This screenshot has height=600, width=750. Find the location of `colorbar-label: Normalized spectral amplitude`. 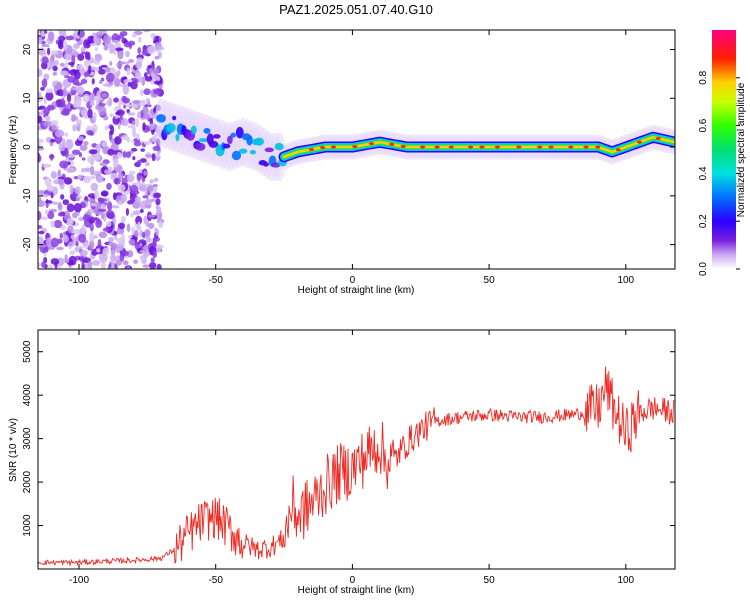

colorbar-label: Normalized spectral amplitude is located at coordinates (741, 149).